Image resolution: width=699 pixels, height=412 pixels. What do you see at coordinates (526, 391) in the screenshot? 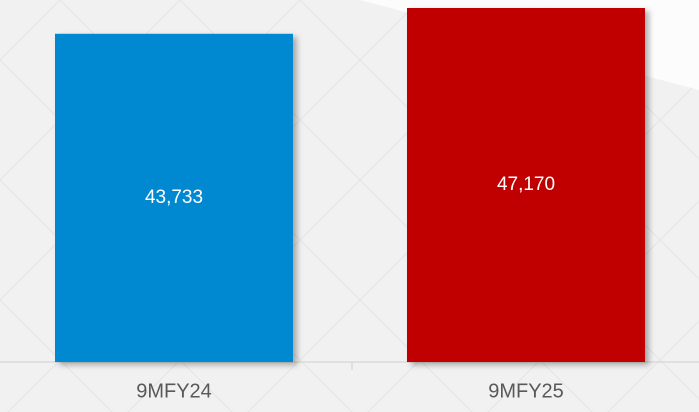
I see `x-tick-label: 9MFY25` at bounding box center [526, 391].